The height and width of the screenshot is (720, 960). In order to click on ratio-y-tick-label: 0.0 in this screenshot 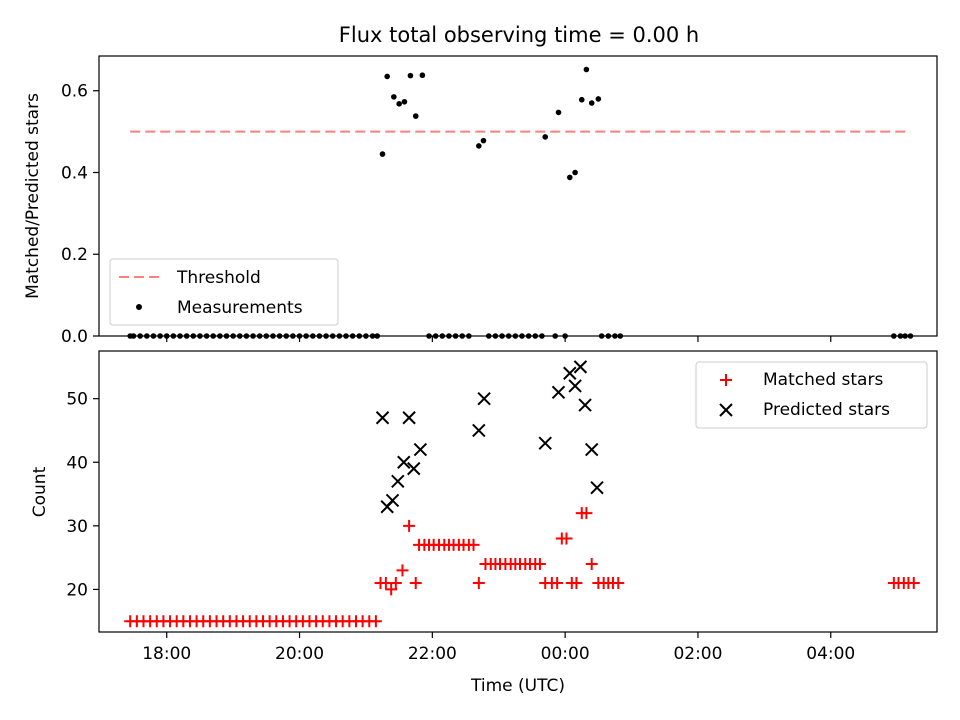, I will do `click(74, 337)`.